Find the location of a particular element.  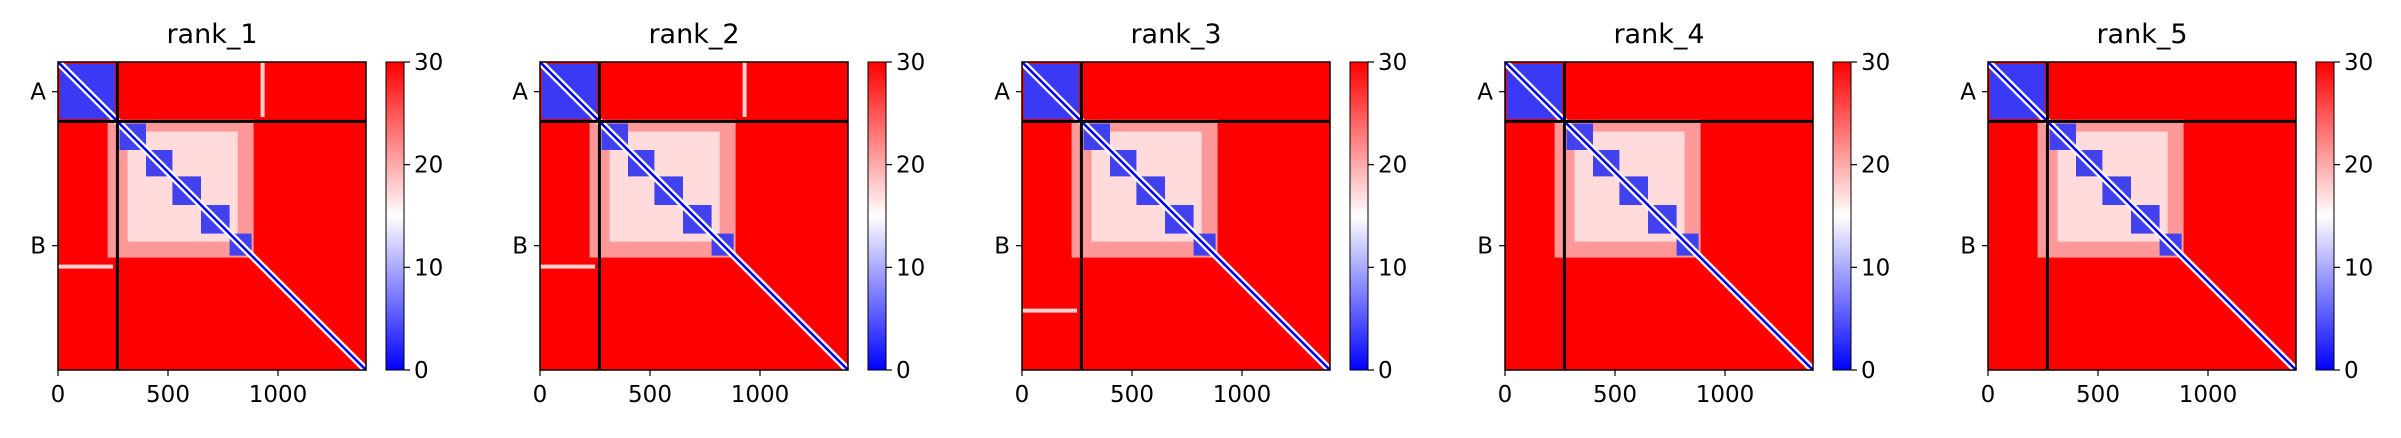

panel-title: rank_2 is located at coordinates (693, 34).